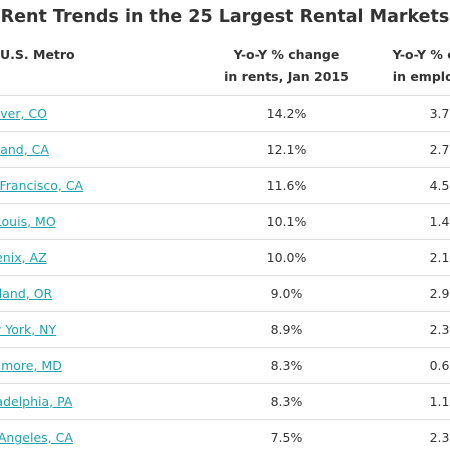 The width and height of the screenshot is (450, 450). Describe the element at coordinates (406, 365) in the screenshot. I see `employment-change-cell: 0.6%` at that location.